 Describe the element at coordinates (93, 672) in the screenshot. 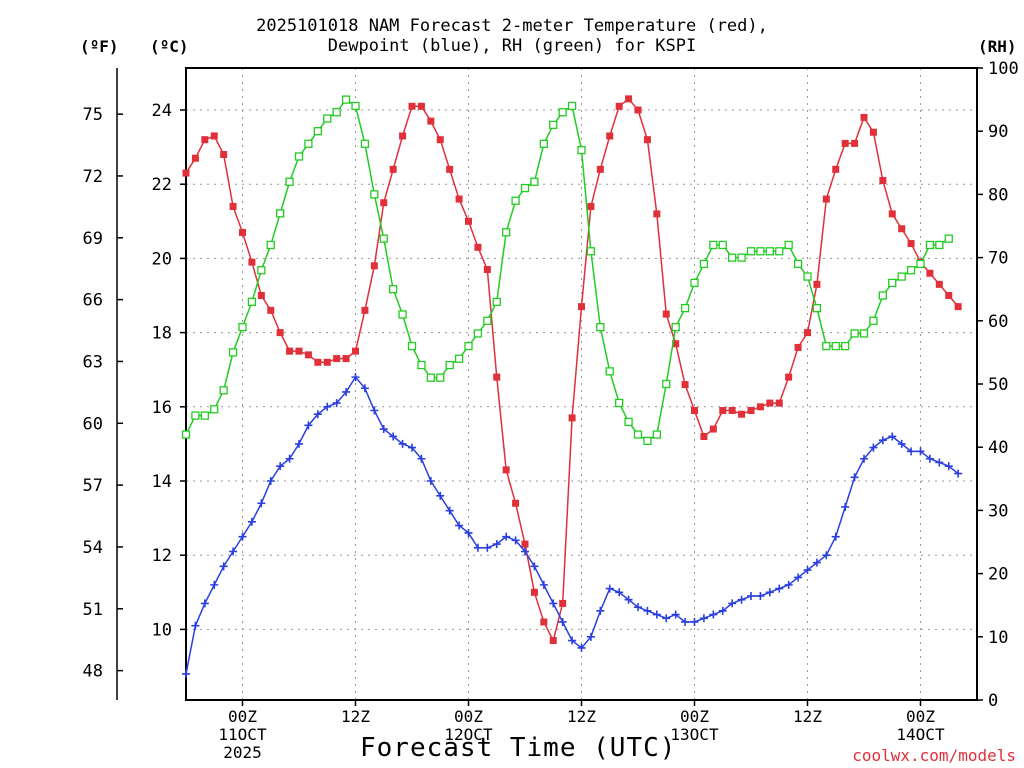

I see `fahrenheit-tick-label: 48` at that location.